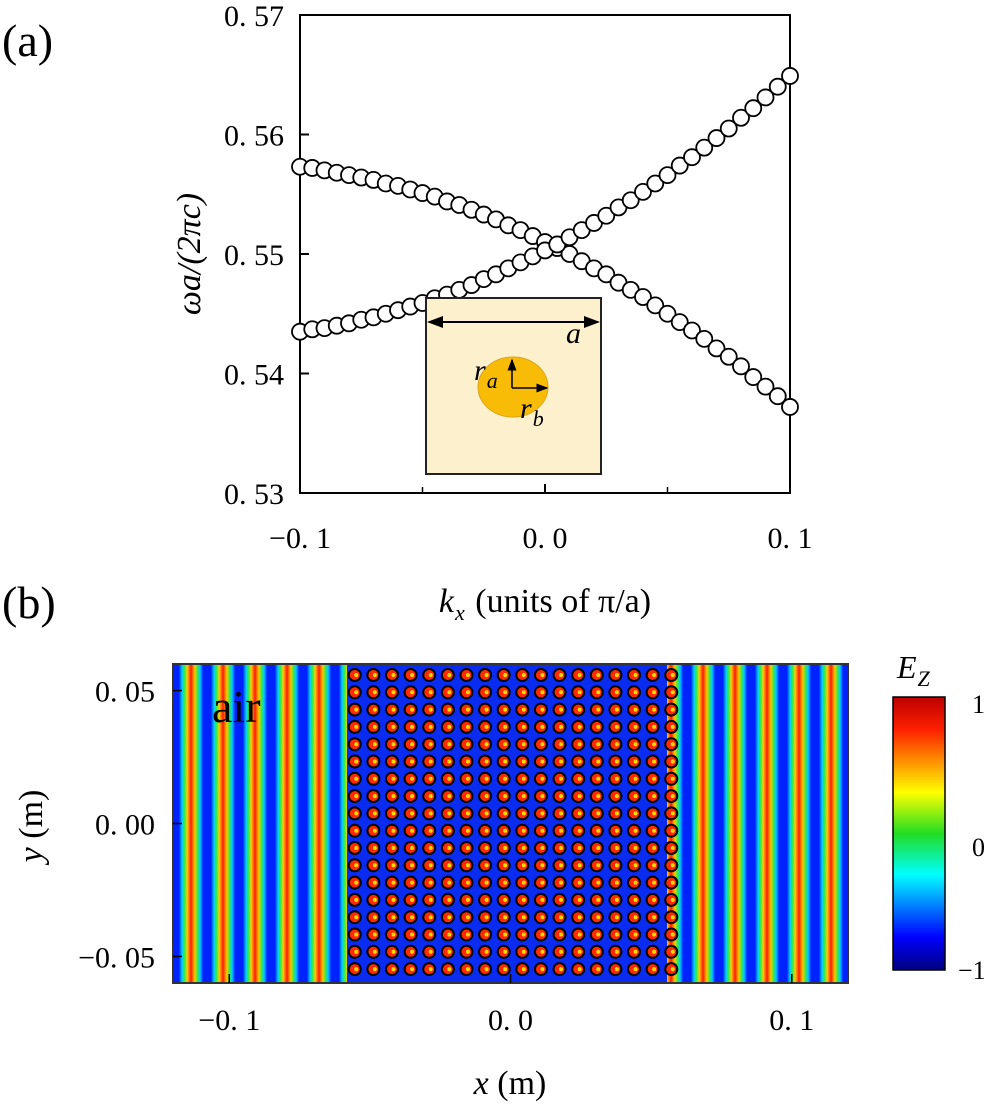  What do you see at coordinates (254, 136) in the screenshot?
I see `y-tick-label: 0. 56` at bounding box center [254, 136].